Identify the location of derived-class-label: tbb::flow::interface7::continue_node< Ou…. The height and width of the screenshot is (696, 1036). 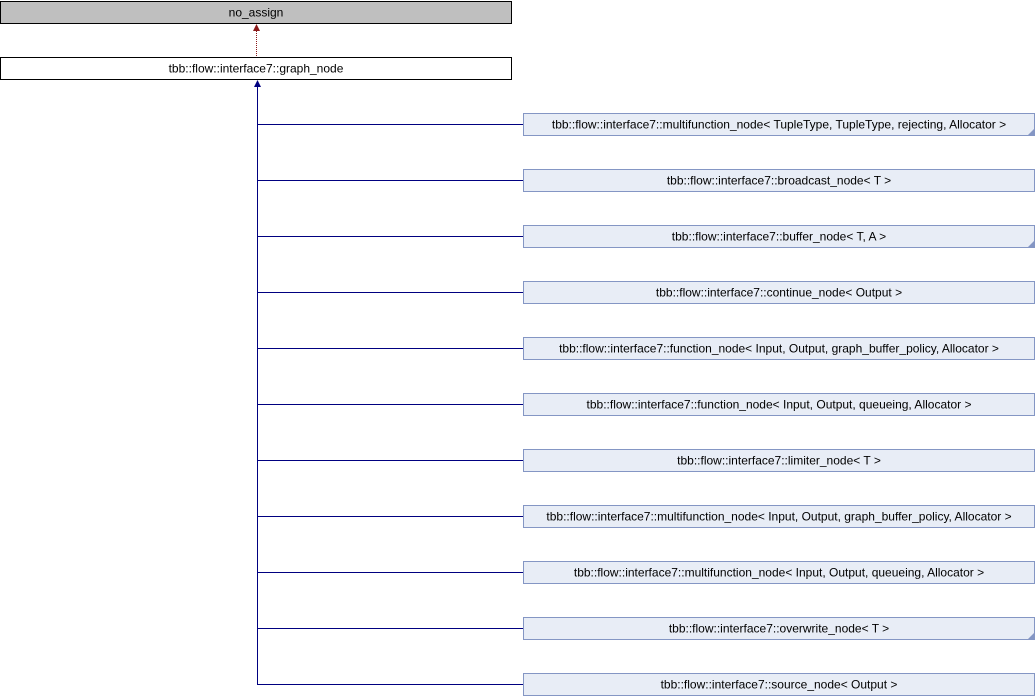
(779, 293).